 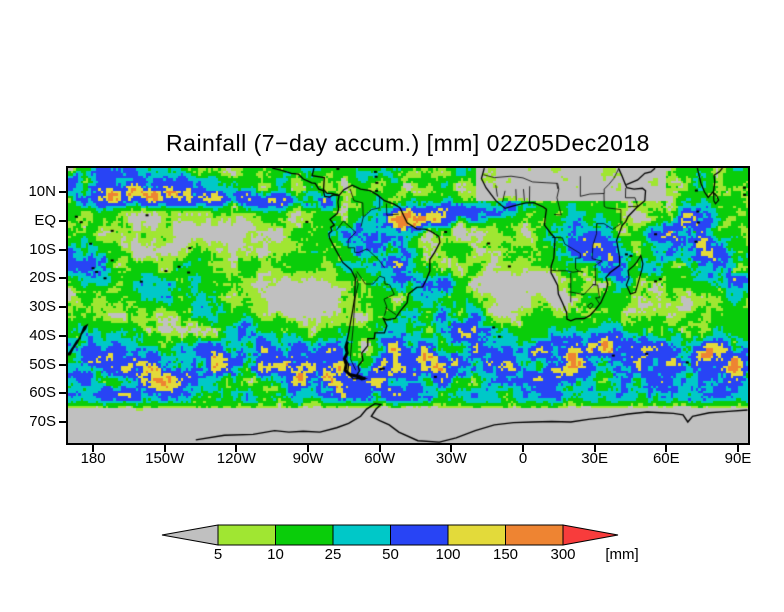 What do you see at coordinates (505, 554) in the screenshot?
I see `colorbar-tick-label: 150` at bounding box center [505, 554].